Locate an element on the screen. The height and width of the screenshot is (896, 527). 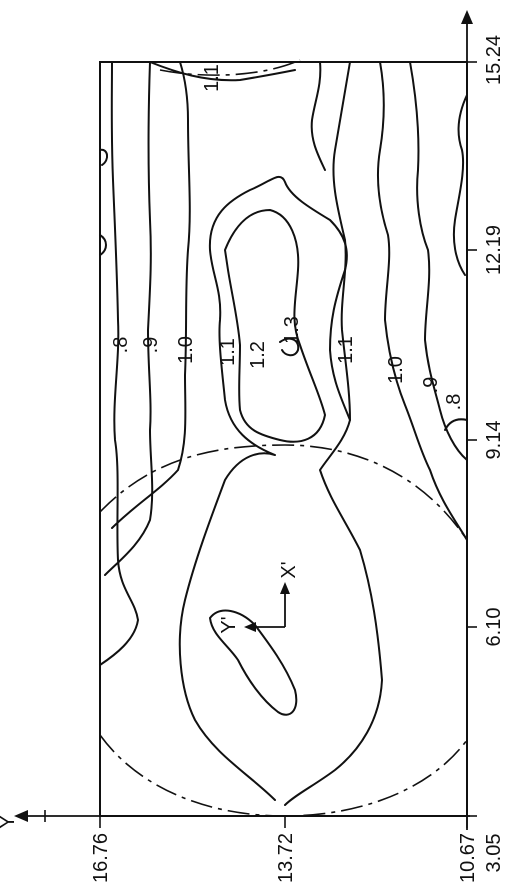
y-axis-arrow-icon is located at coordinates (21, 816).